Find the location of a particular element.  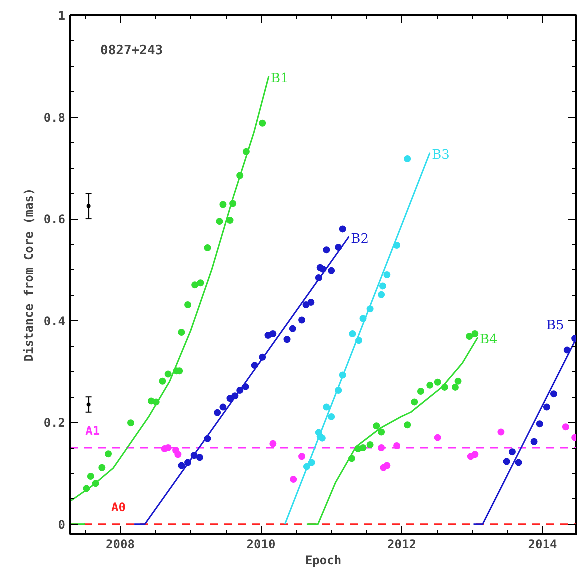

y-tick-label: 0.6 is located at coordinates (55, 219).